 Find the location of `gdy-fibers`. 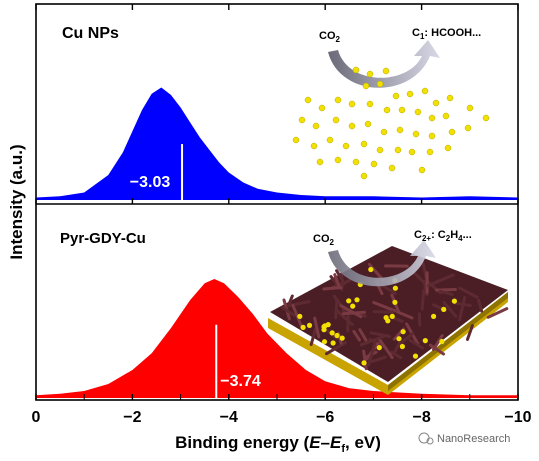

gdy-fibers is located at coordinates (394, 316).